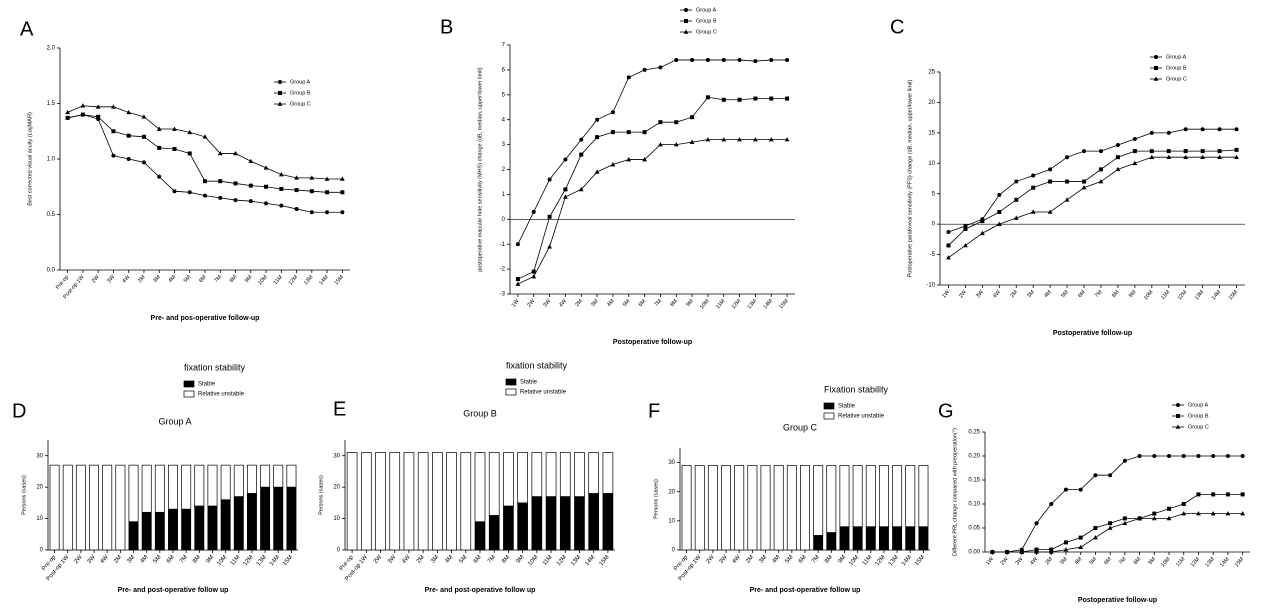 This screenshot has width=1268, height=612. Describe the element at coordinates (931, 133) in the screenshot. I see `y-tick-label: 15` at that location.